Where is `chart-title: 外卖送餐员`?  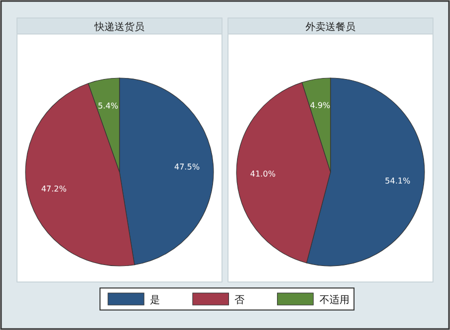 chart-title: 外卖送餐员 is located at coordinates (331, 27).